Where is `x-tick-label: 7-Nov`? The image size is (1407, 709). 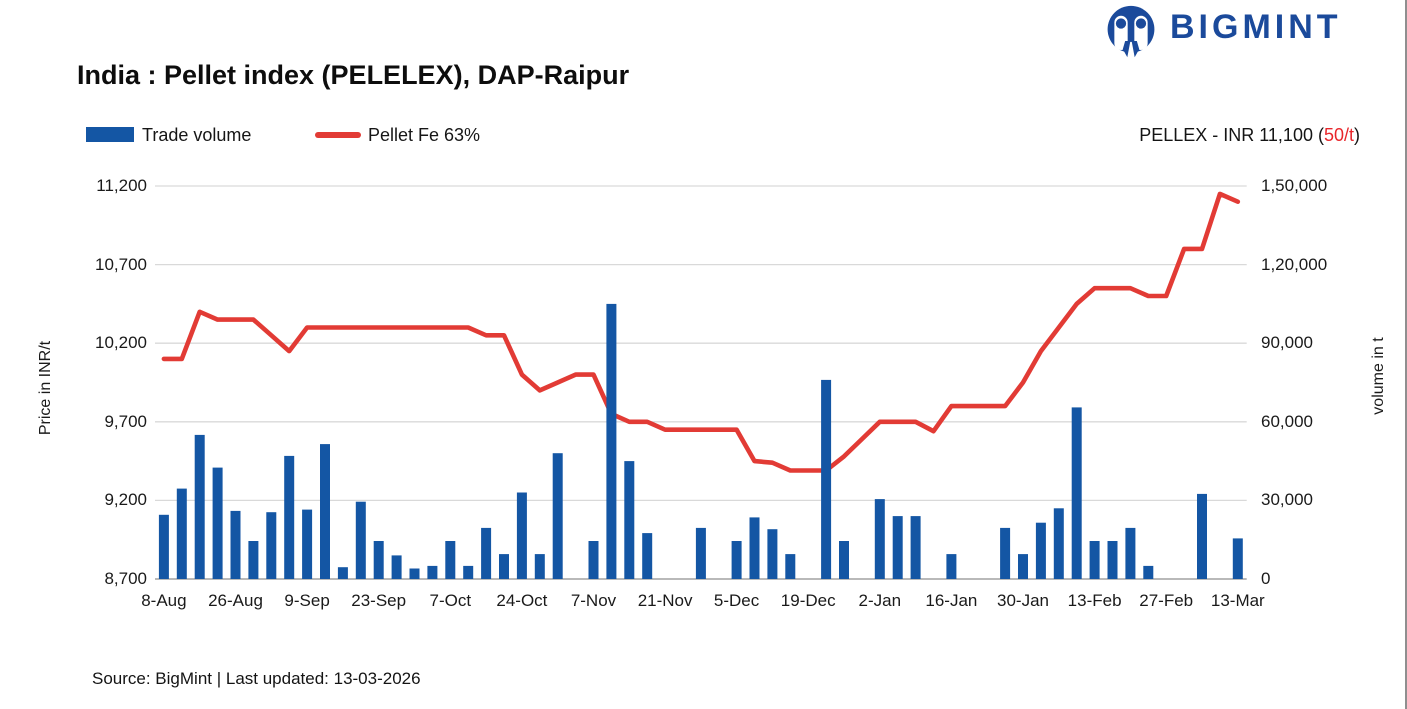
x-tick-label: 7-Nov is located at coordinates (593, 600).